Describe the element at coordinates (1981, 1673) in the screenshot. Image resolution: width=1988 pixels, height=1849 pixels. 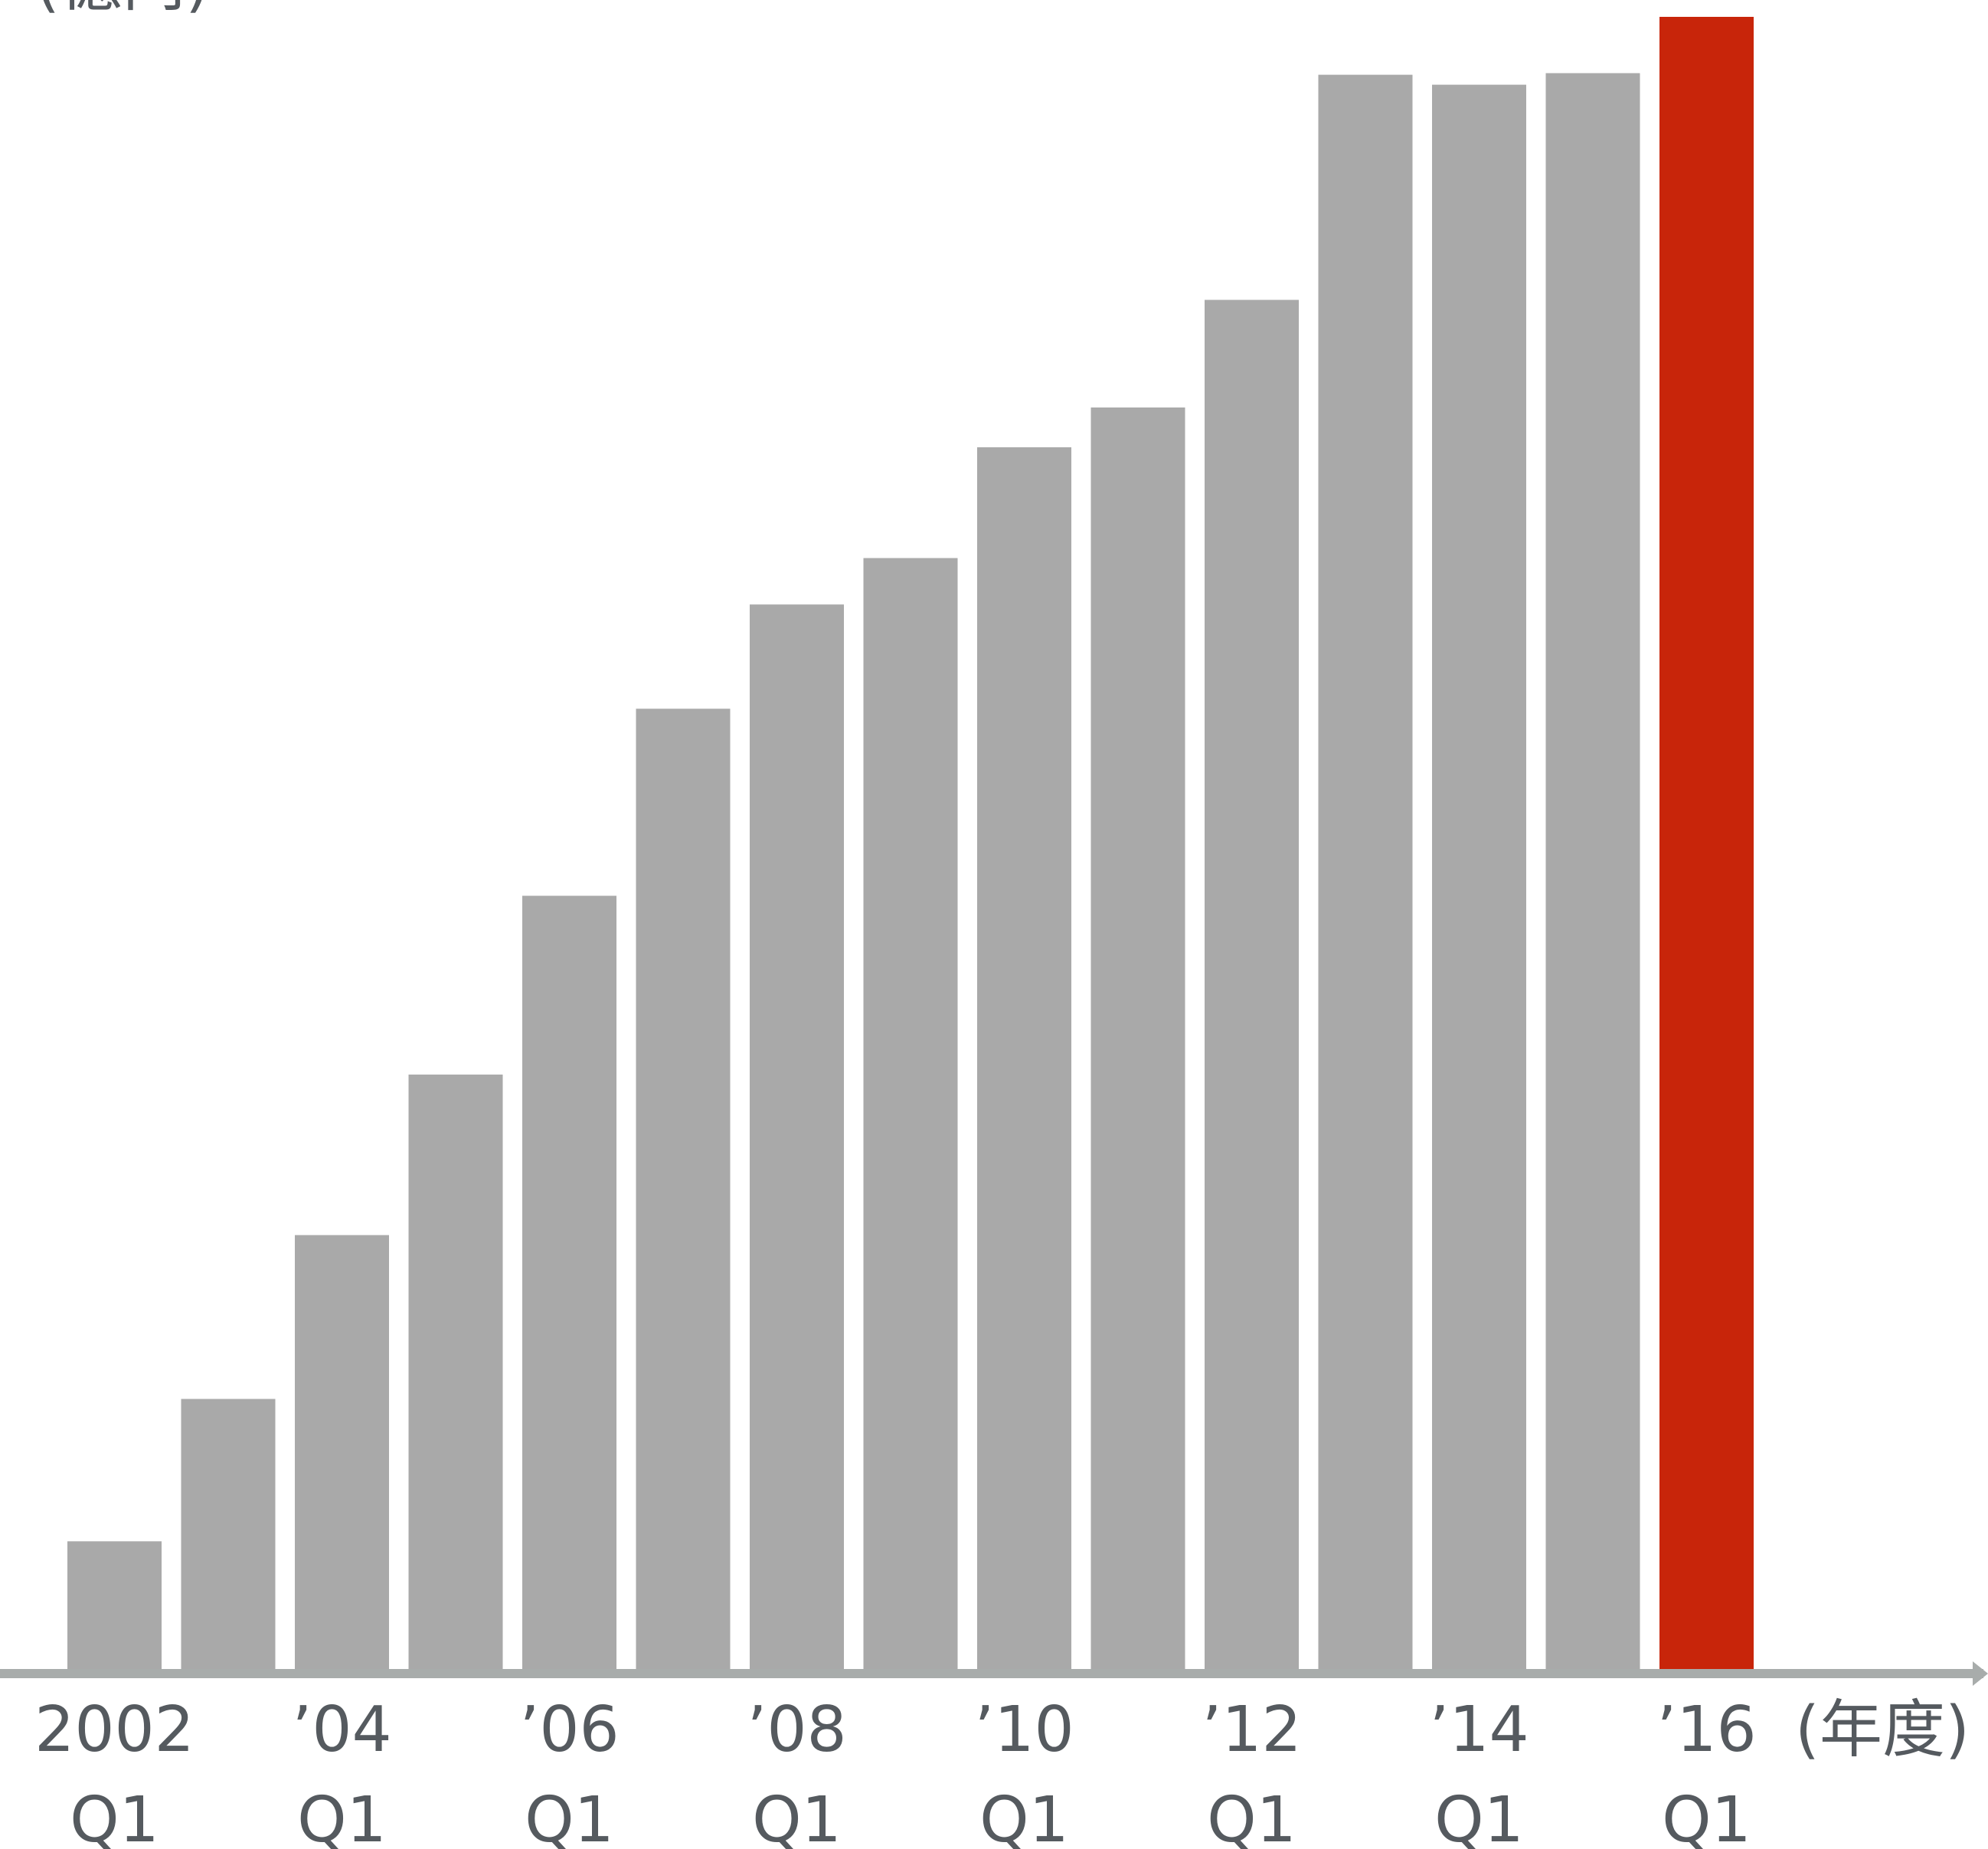
I see `x-axis-arrow` at that location.